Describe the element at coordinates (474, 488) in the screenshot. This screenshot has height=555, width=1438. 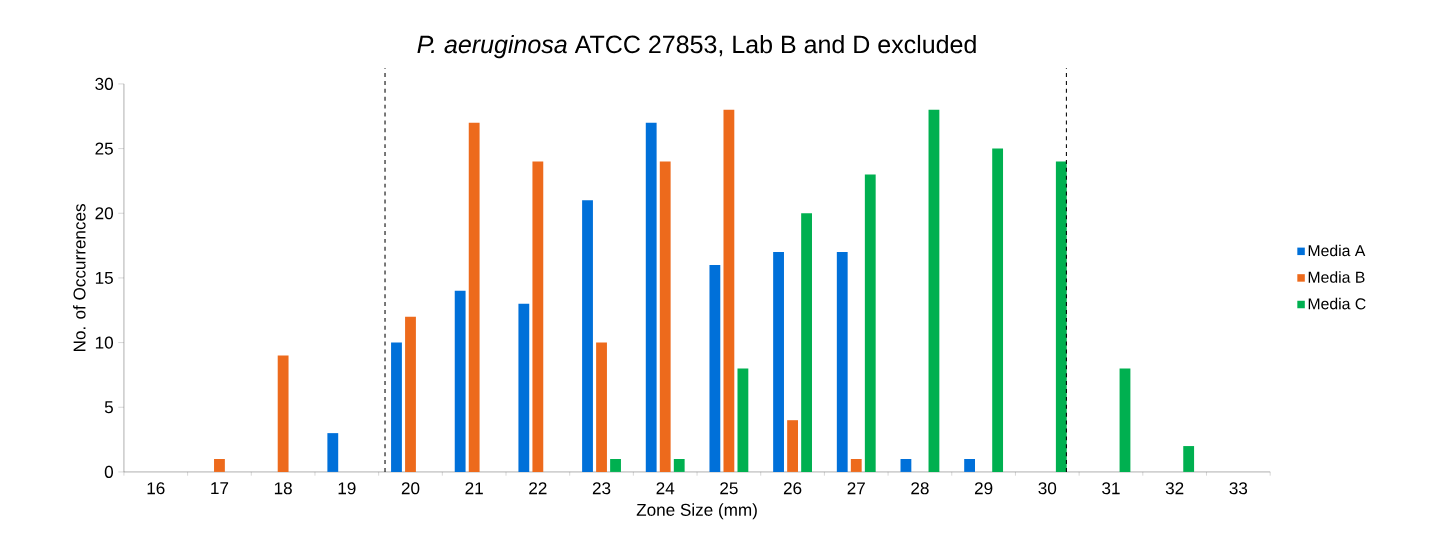
I see `x-tick-label: 21` at that location.